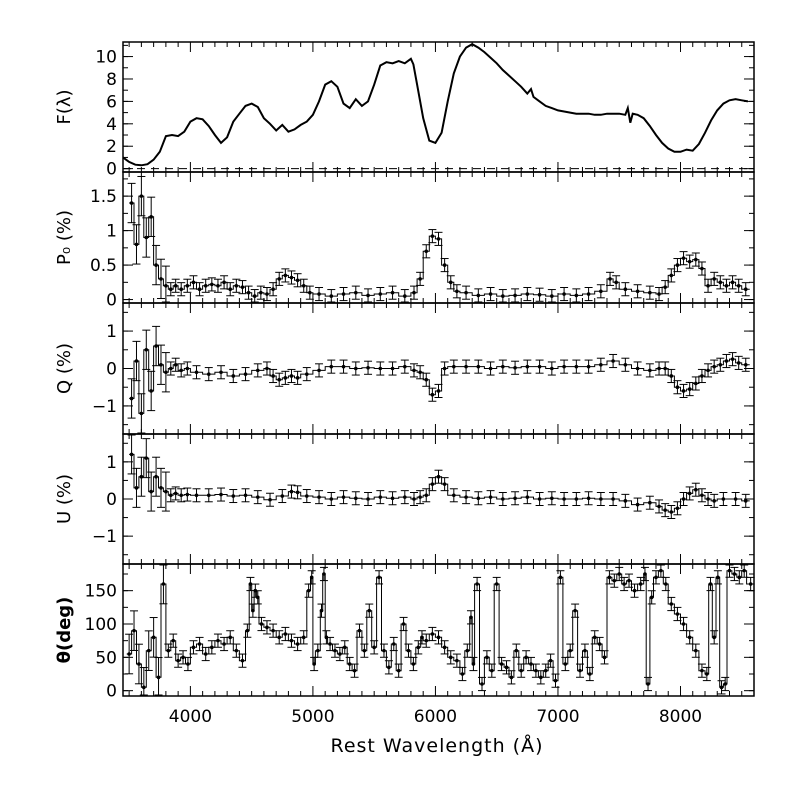  What do you see at coordinates (103, 266) in the screenshot?
I see `polarization-y-tick-label: 0.5` at bounding box center [103, 266].